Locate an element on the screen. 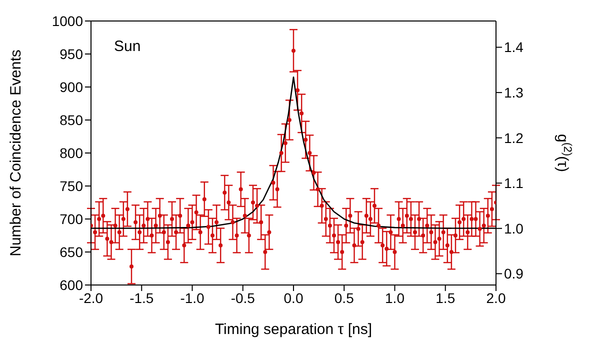 This screenshot has width=589, height=349. x-axis-title: Timing separation τ [ns] is located at coordinates (293, 329).